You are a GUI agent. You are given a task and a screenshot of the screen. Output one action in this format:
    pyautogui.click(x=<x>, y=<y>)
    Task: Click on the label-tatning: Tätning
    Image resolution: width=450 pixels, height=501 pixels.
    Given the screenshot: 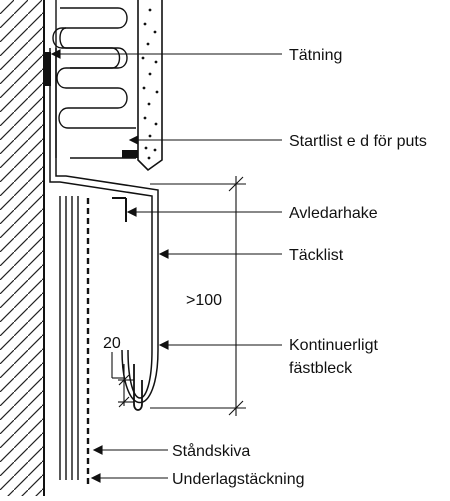 What is the action you would take?
    pyautogui.click(x=315, y=55)
    